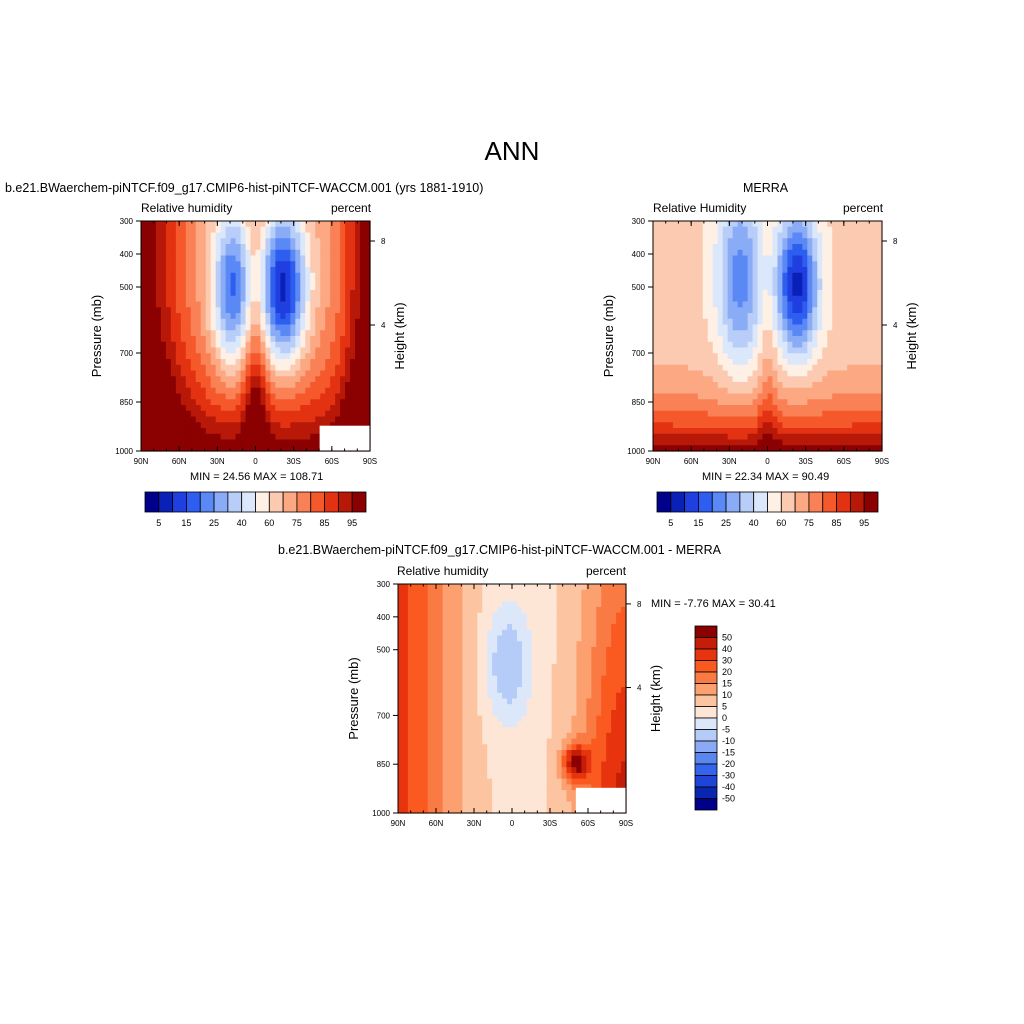 This screenshot has height=1024, width=1024. What do you see at coordinates (766, 188) in the screenshot?
I see `panel2-title: MERRA` at bounding box center [766, 188].